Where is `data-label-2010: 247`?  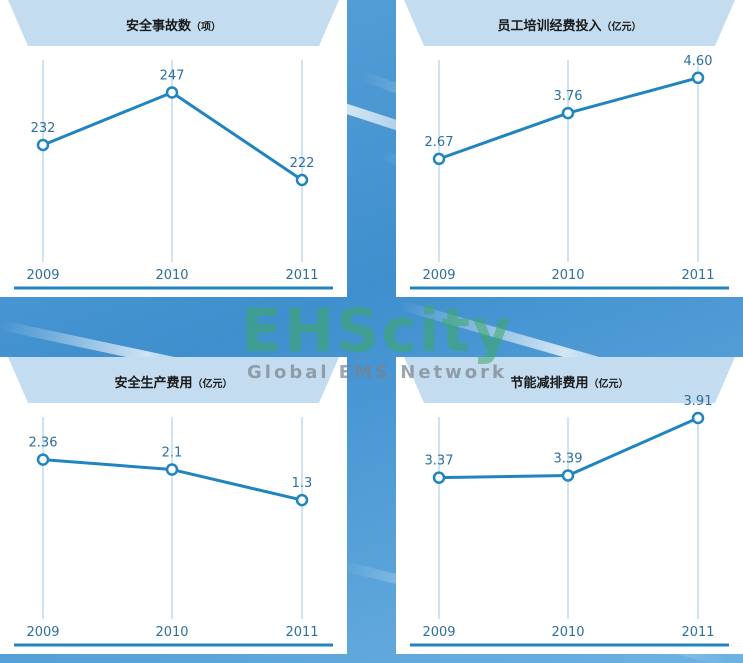 data-label-2010: 247 is located at coordinates (172, 76).